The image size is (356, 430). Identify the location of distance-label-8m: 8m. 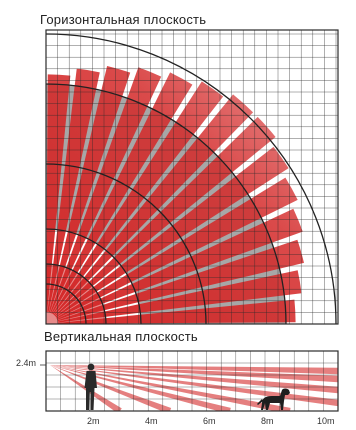
(267, 421).